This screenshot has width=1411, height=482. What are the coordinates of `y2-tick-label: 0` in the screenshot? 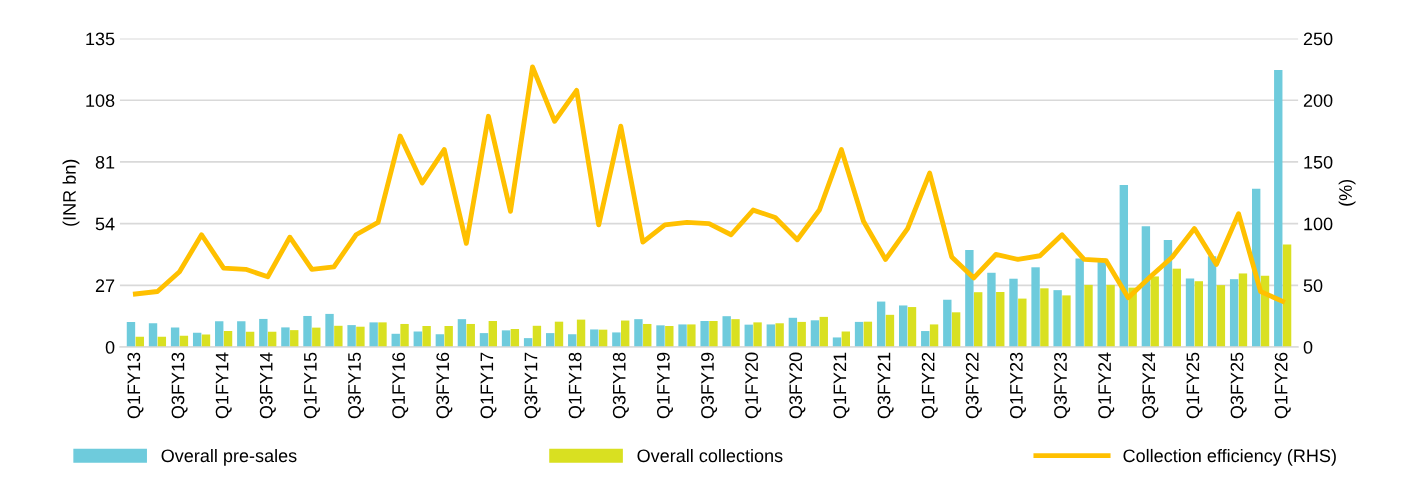 It's located at (1308, 347).